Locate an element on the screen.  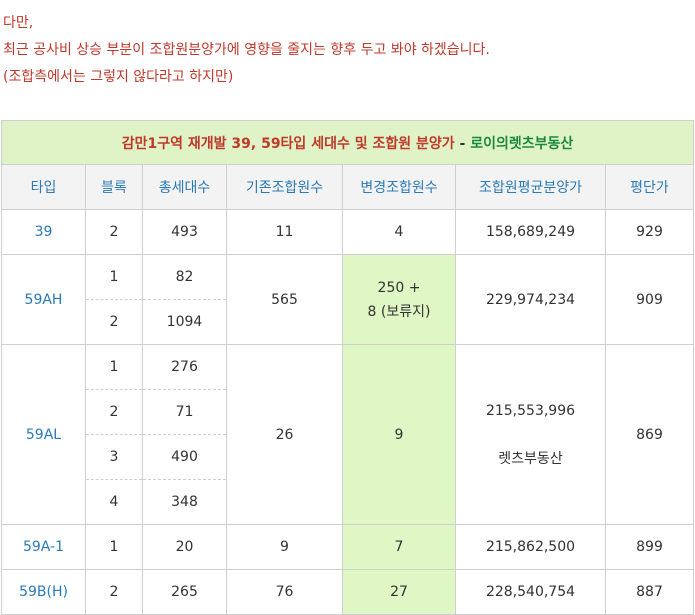
changed-members-cell: 250 + 8 (보류지) is located at coordinates (399, 299).